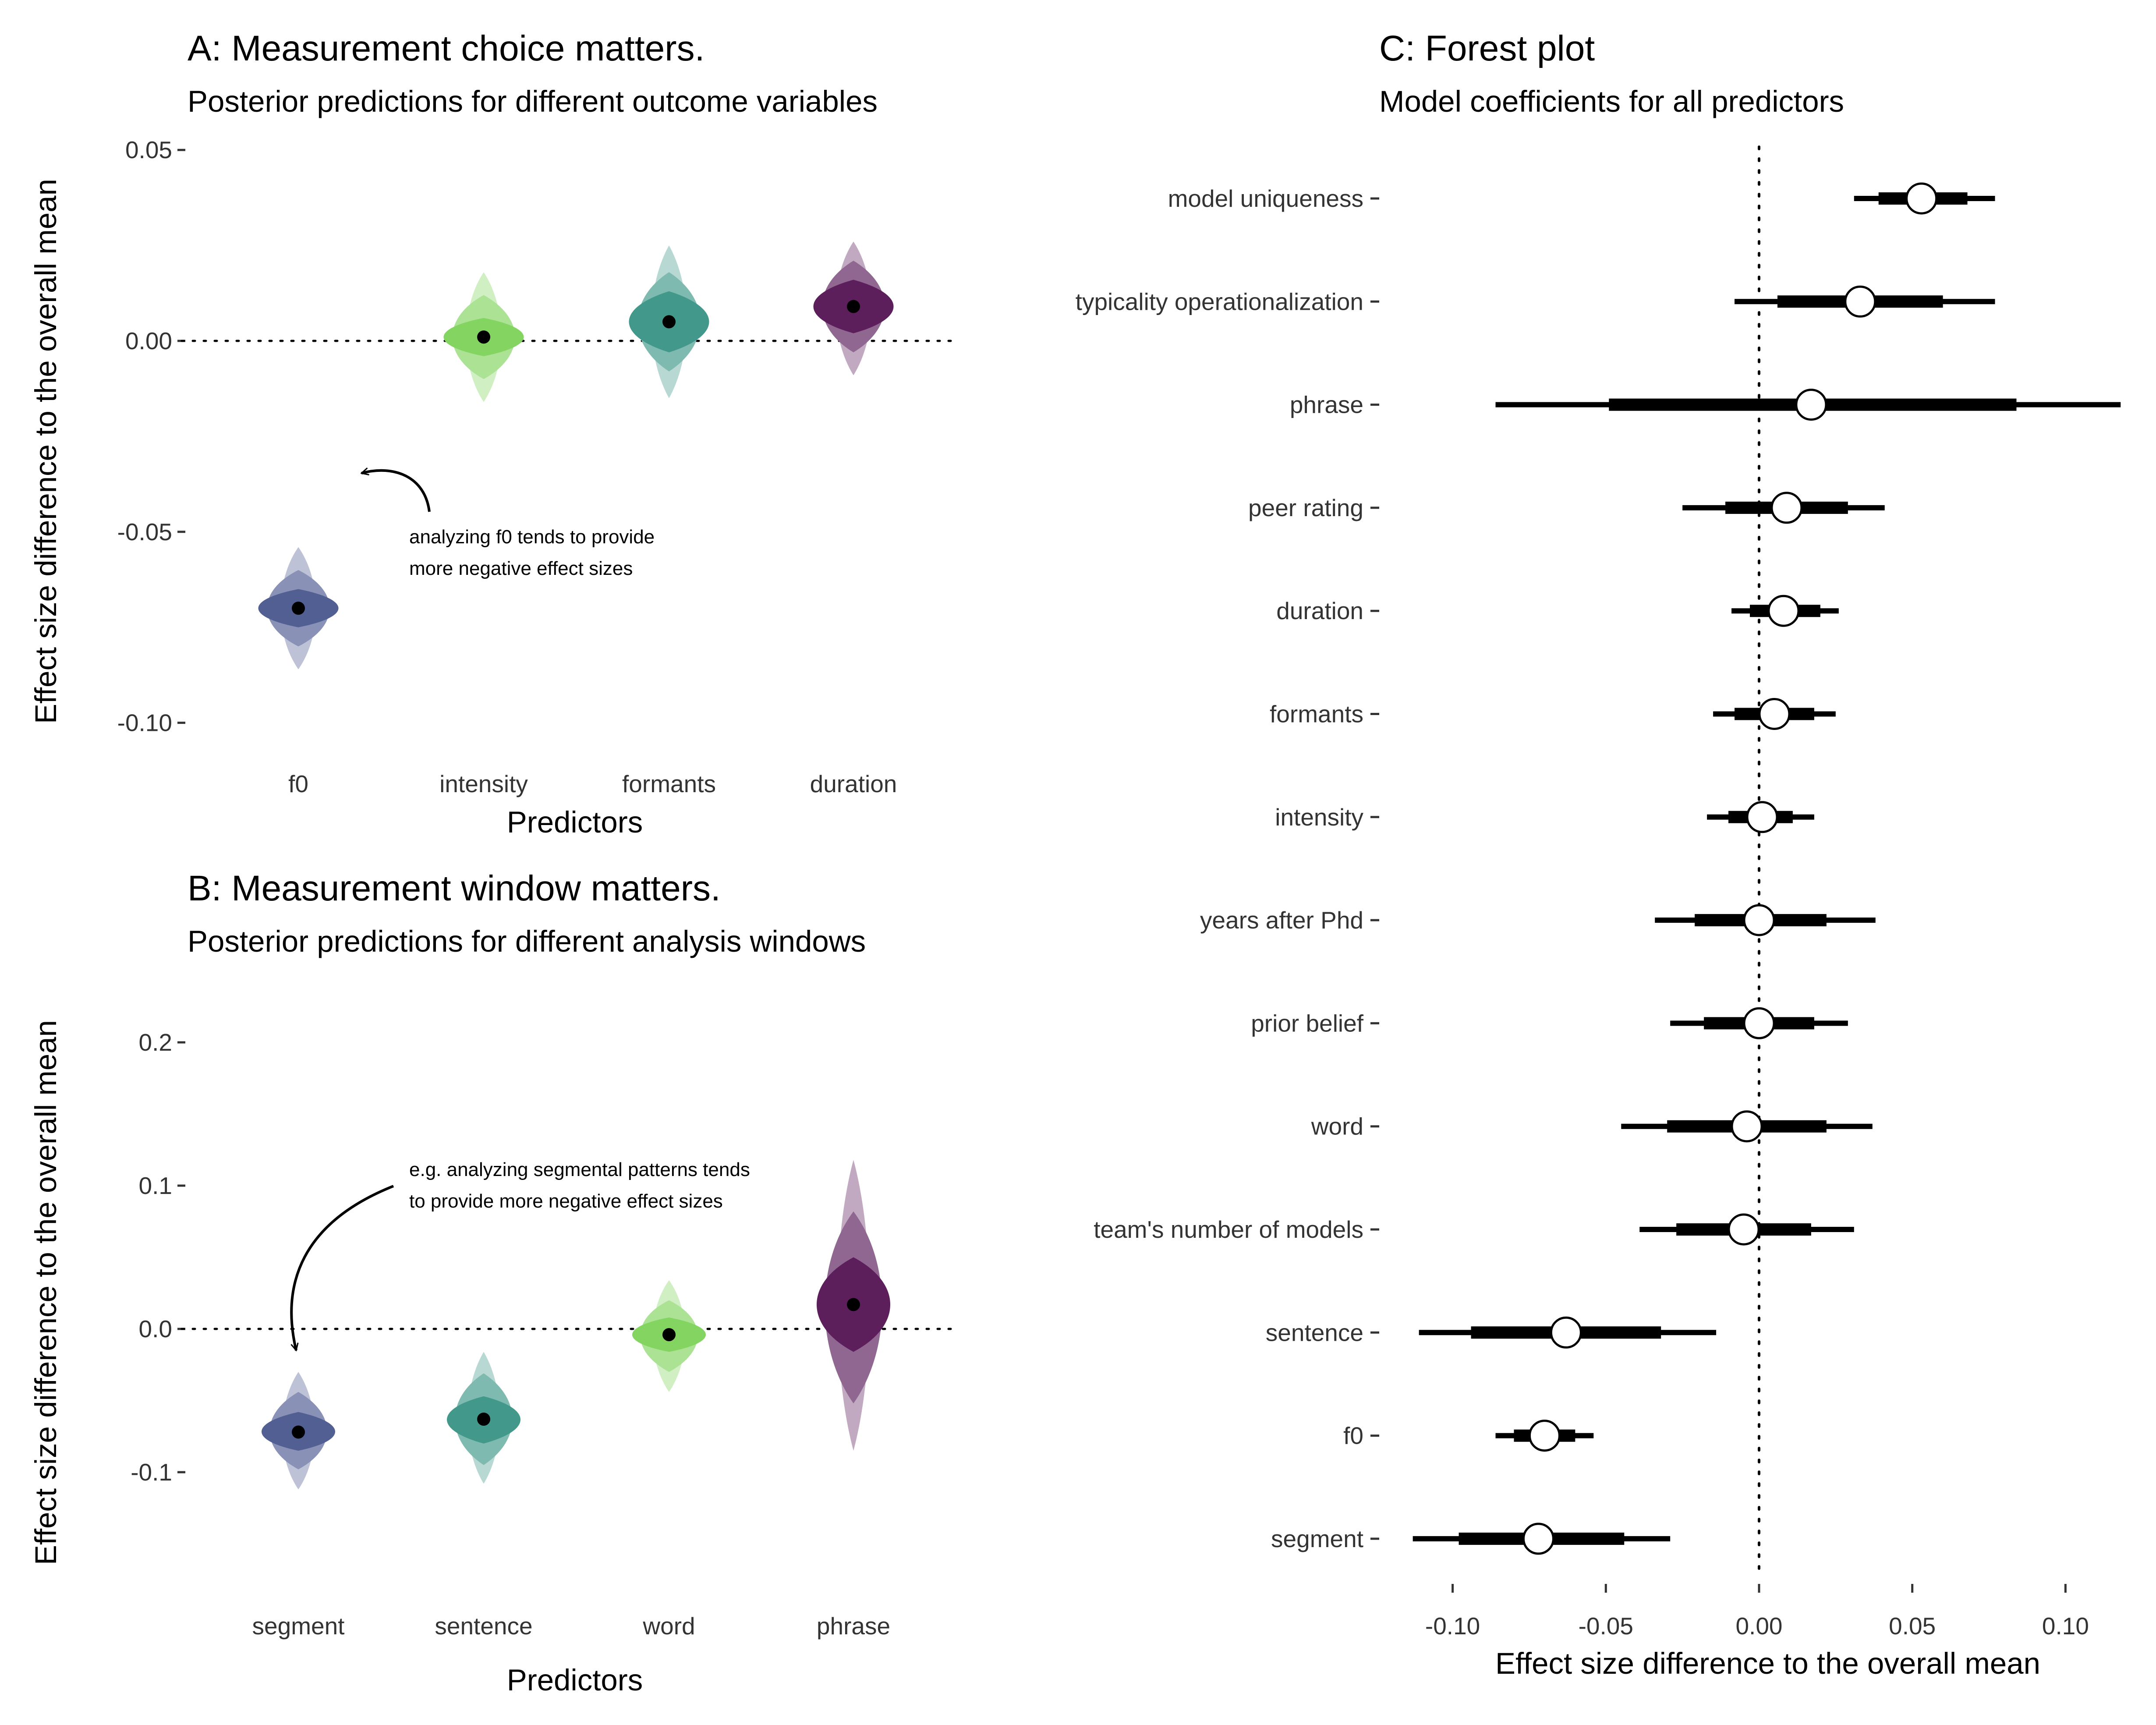 This screenshot has width=2156, height=1725. Describe the element at coordinates (853, 784) in the screenshot. I see `panel-a-x-tick-label: duration` at that location.